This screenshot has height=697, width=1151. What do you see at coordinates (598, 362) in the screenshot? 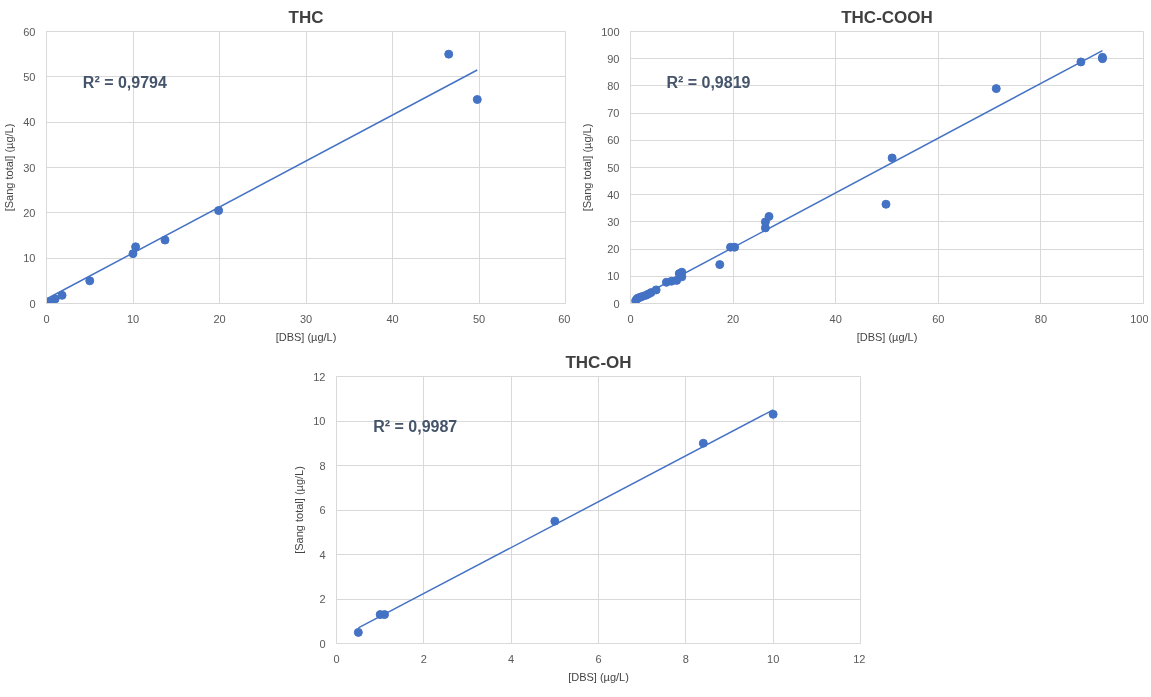
I see `chart-title: THC-OH` at bounding box center [598, 362].